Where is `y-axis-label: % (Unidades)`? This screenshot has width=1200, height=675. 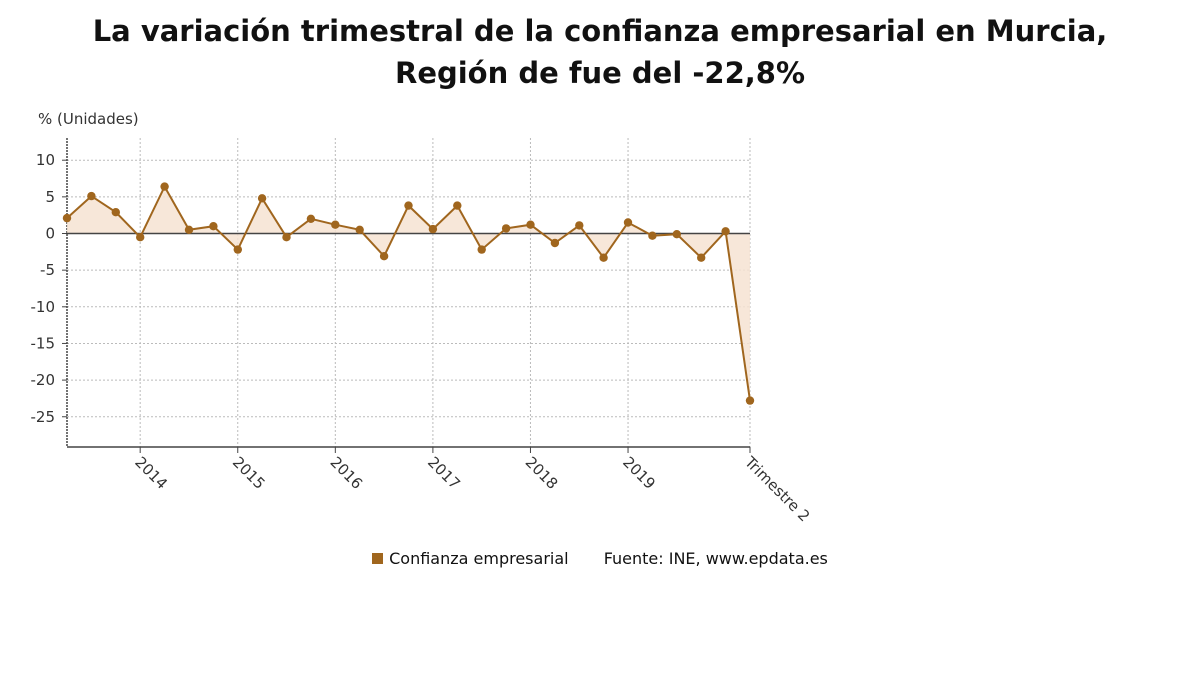 y-axis-label: % (Unidades) is located at coordinates (88, 119).